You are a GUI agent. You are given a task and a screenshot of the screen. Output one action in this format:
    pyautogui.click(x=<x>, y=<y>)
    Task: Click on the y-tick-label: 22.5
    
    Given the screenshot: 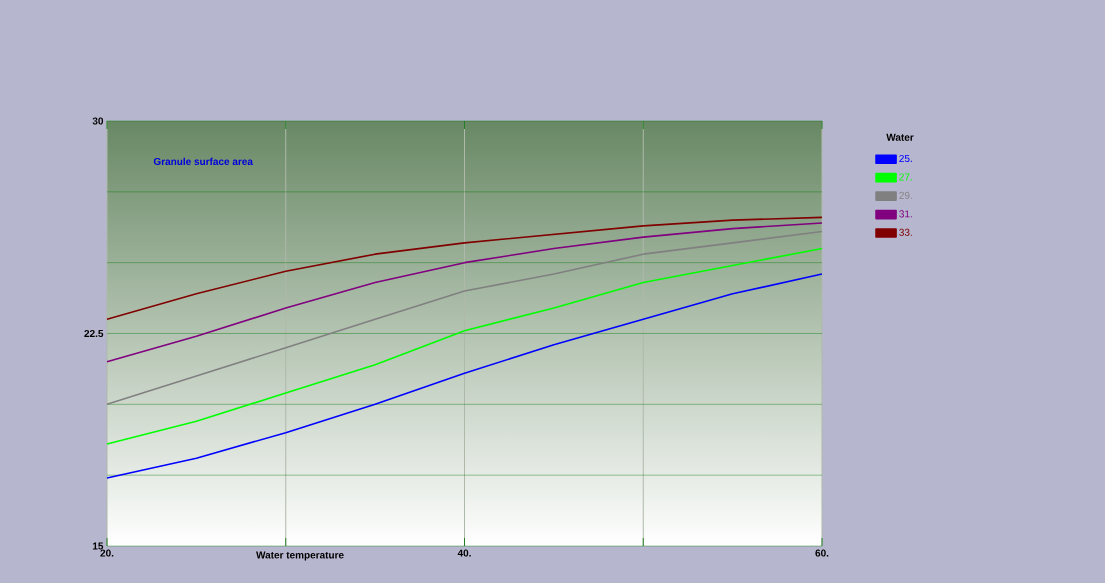 What is the action you would take?
    pyautogui.click(x=94, y=333)
    